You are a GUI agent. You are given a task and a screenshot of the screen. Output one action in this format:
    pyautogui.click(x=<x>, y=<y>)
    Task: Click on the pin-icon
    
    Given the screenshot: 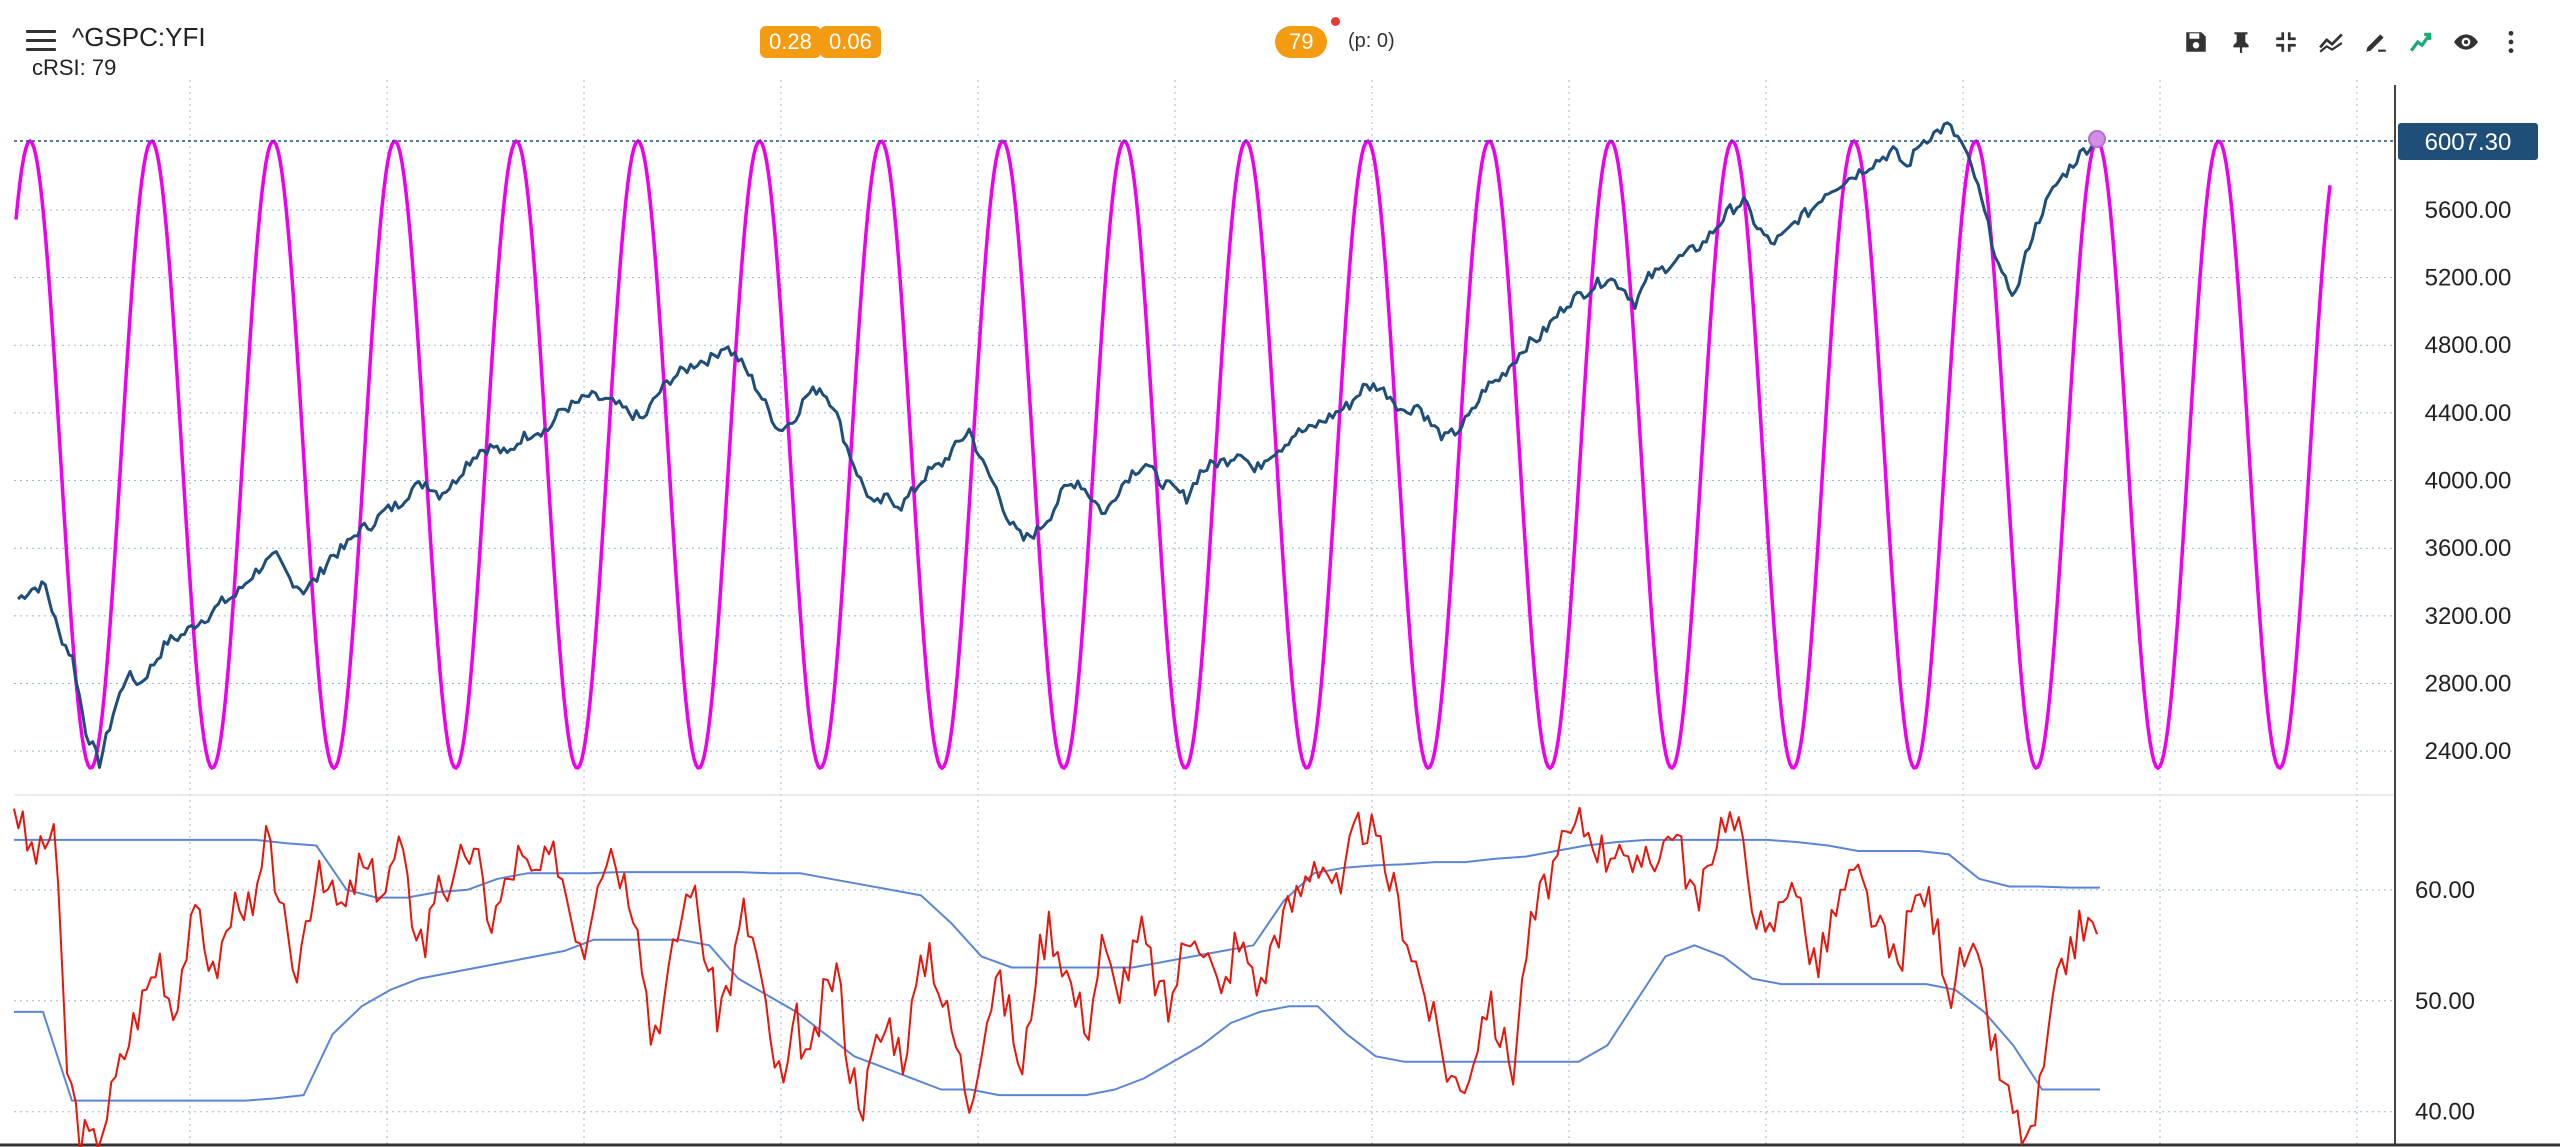 What is the action you would take?
    pyautogui.click(x=2241, y=42)
    